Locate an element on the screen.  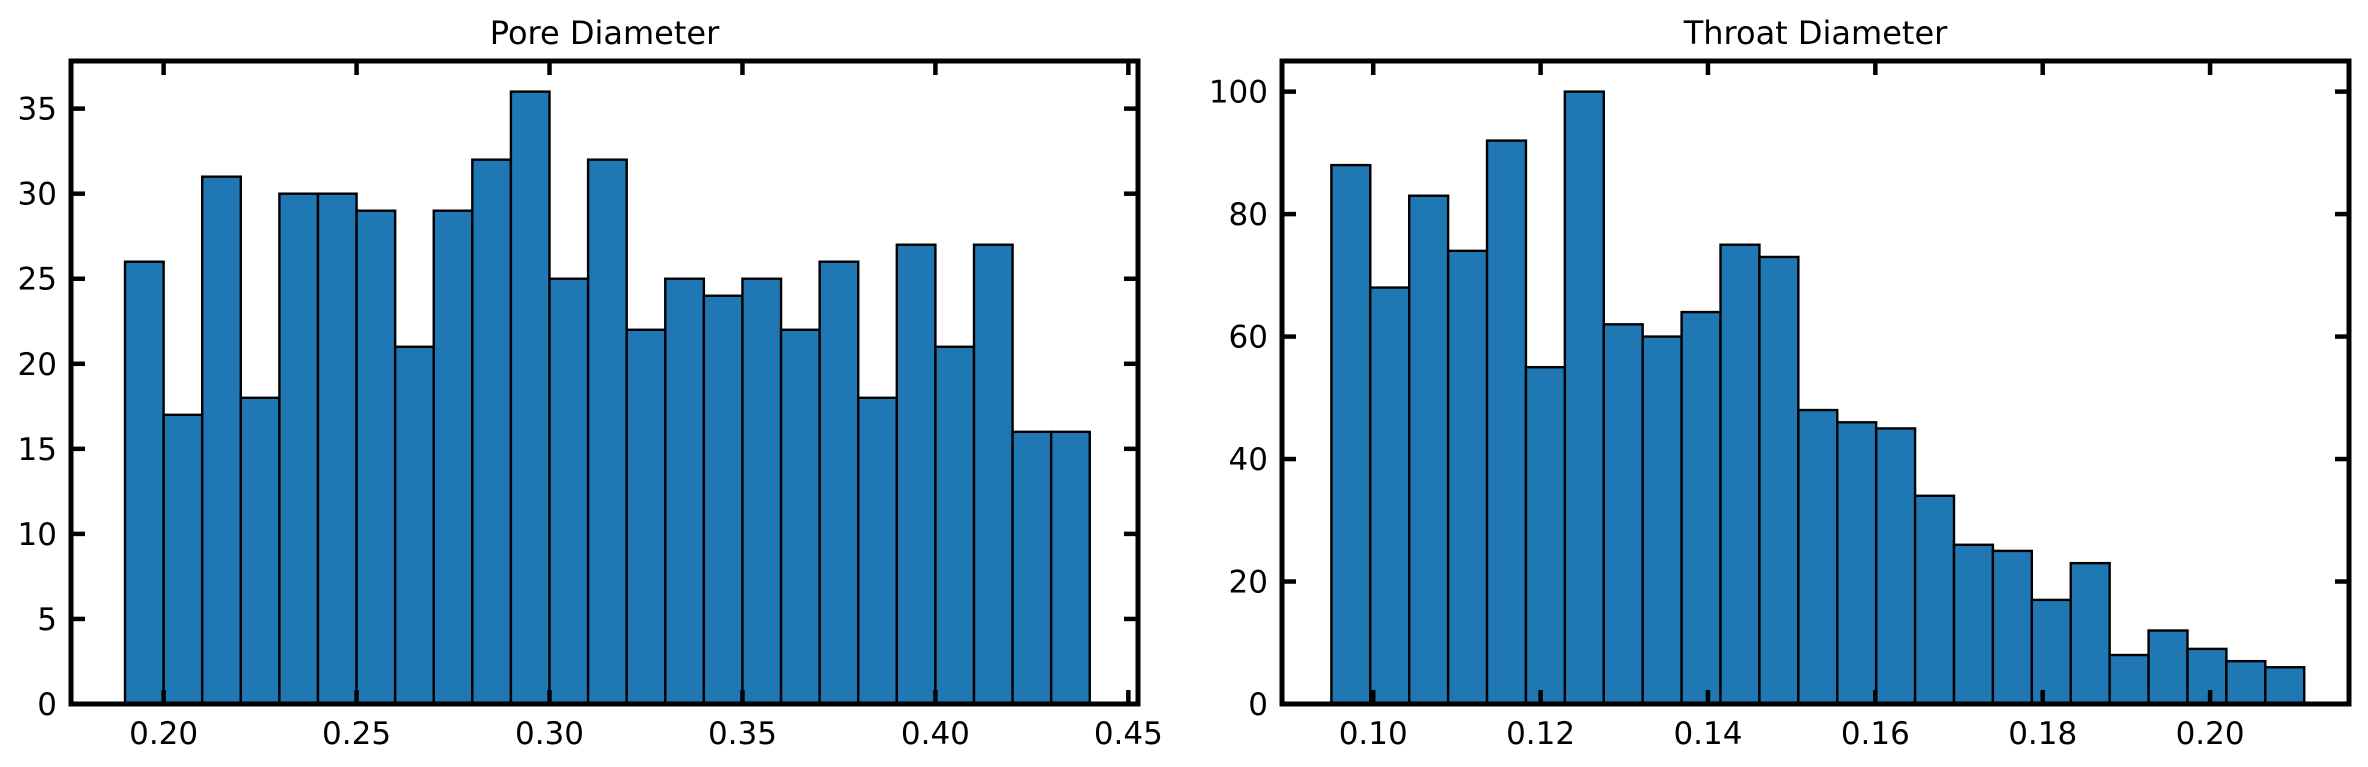
x-tick-label: 0.45 is located at coordinates (1128, 734).